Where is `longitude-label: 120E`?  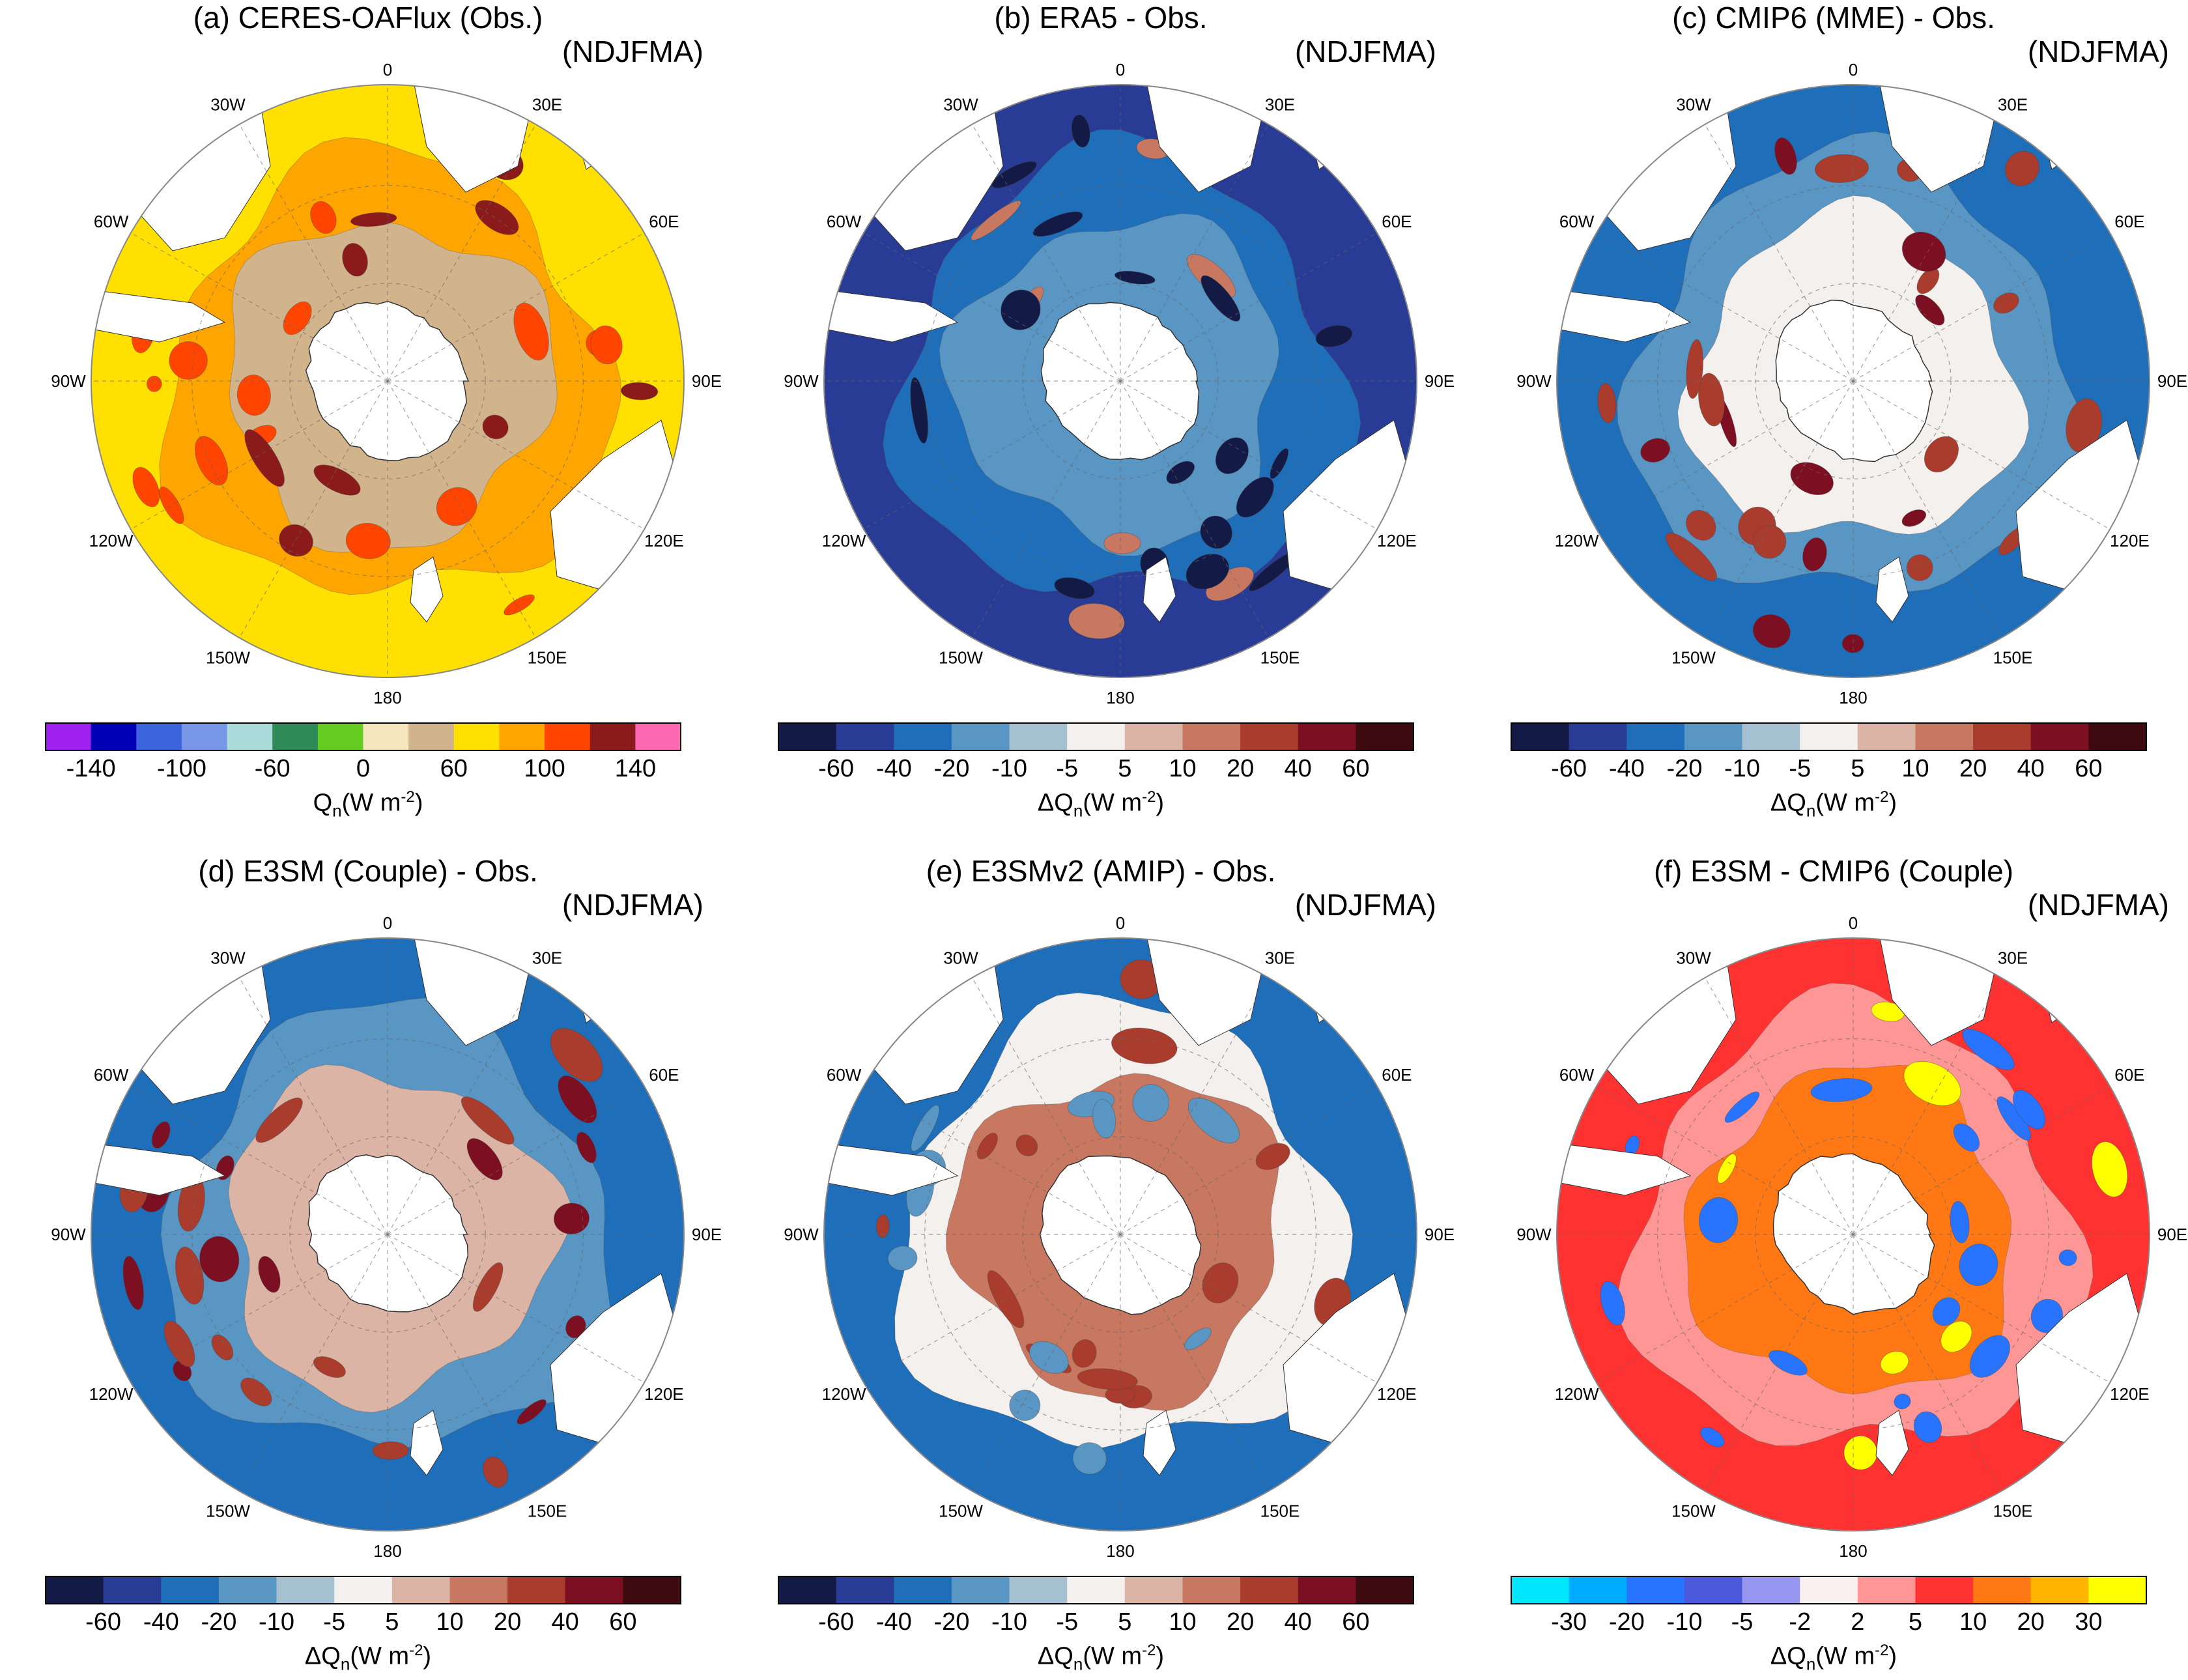 longitude-label: 120E is located at coordinates (2130, 540).